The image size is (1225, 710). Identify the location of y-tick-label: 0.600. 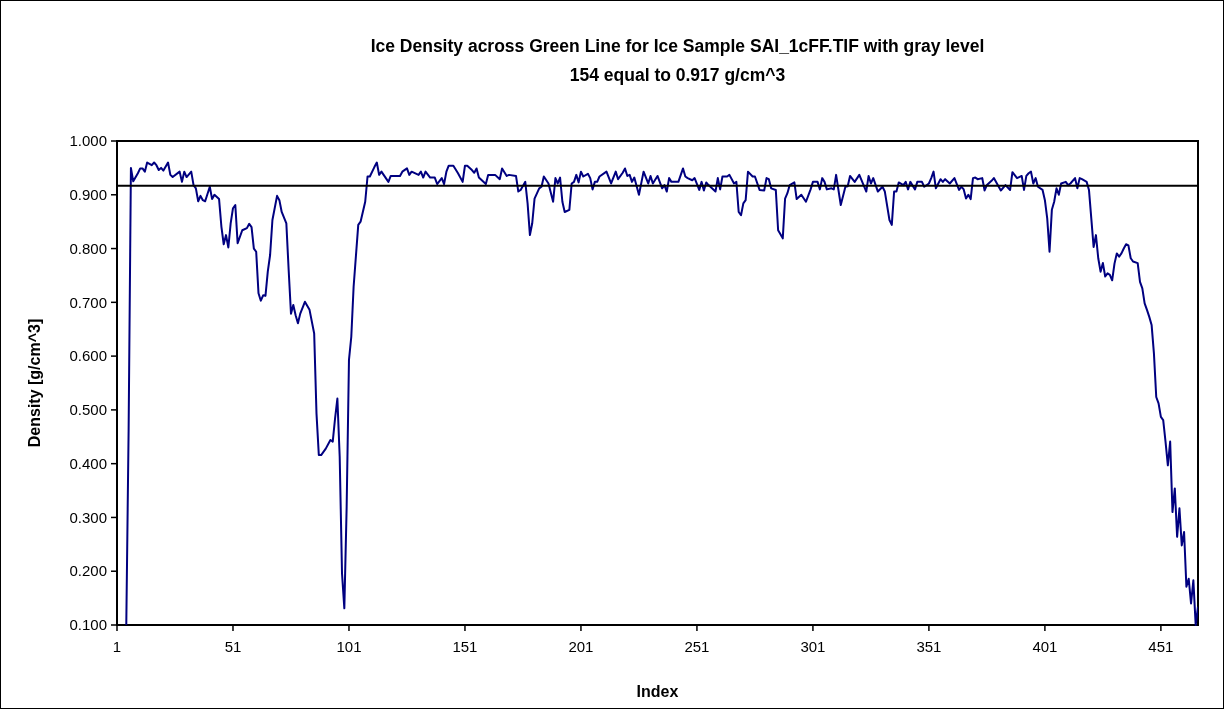
(88, 356).